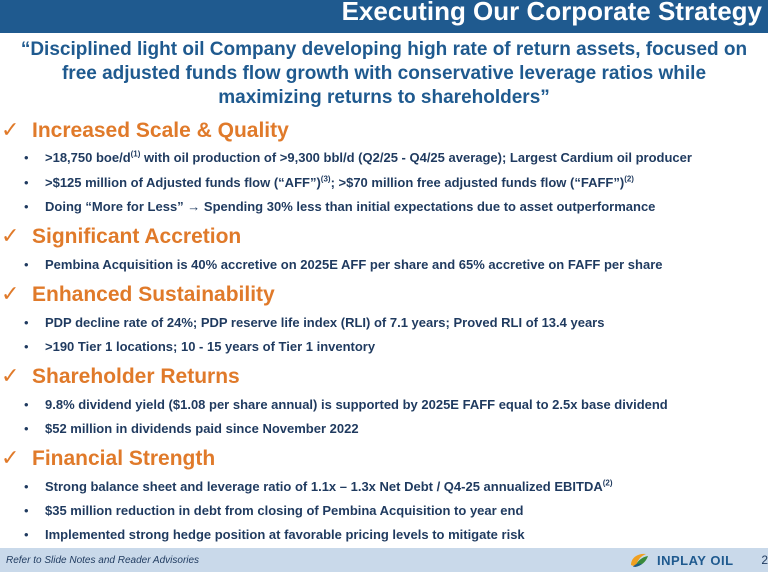 This screenshot has height=572, width=768. Describe the element at coordinates (137, 236) in the screenshot. I see `section-title: Significant Accretion` at that location.